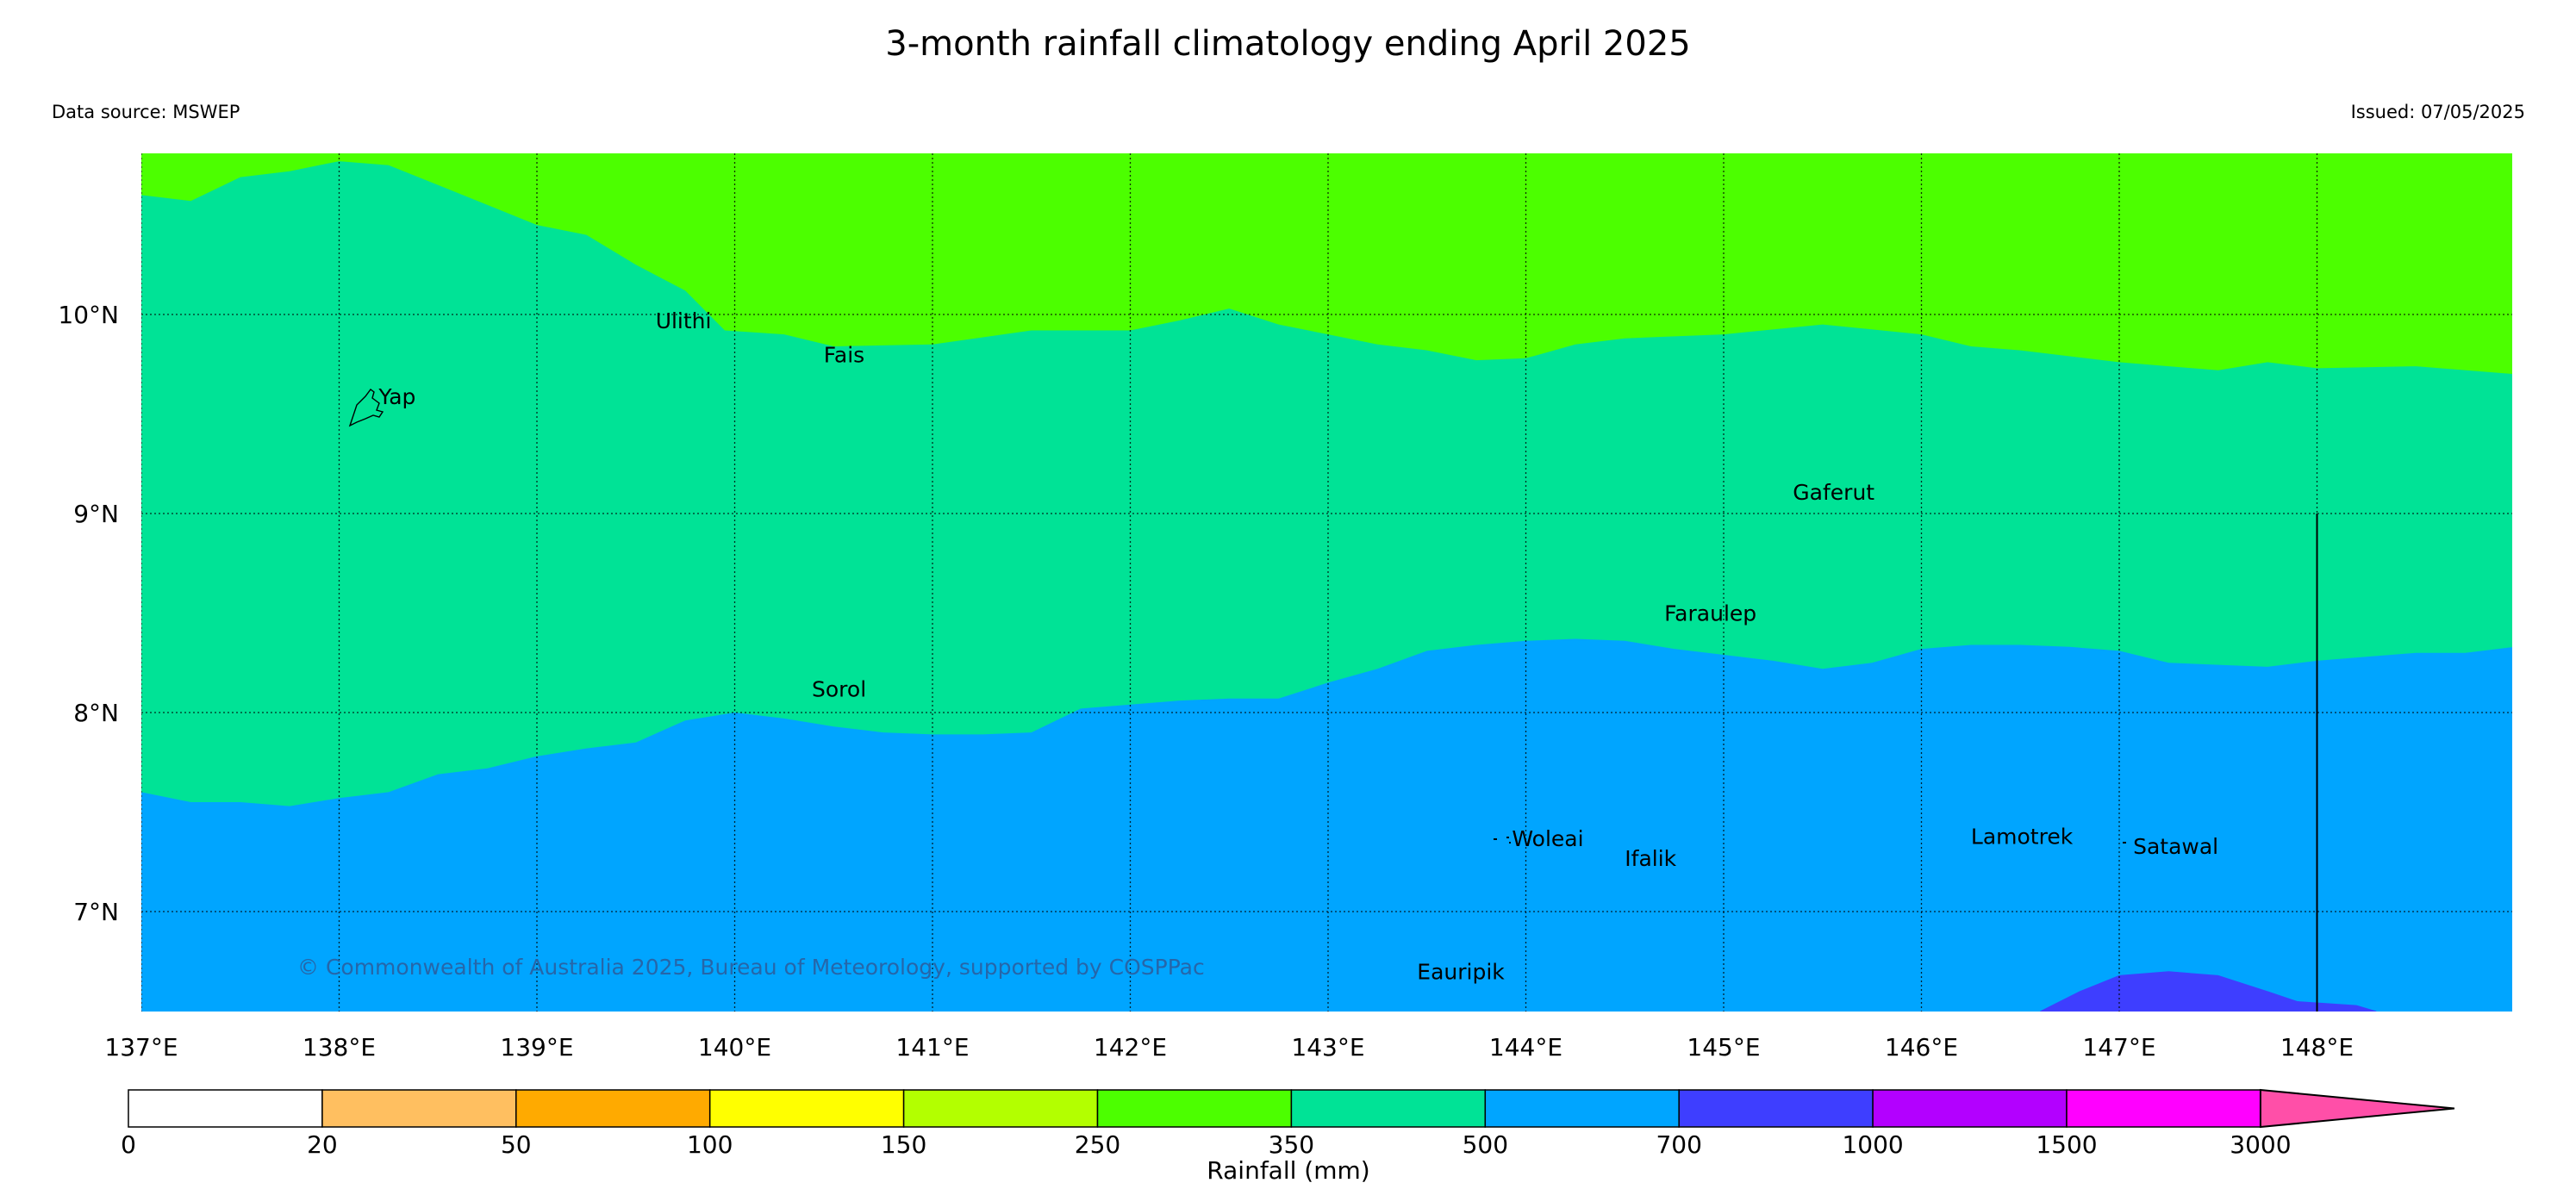 This screenshot has height=1189, width=2576. I want to click on colorbar-tick-label: 700, so click(1678, 1145).